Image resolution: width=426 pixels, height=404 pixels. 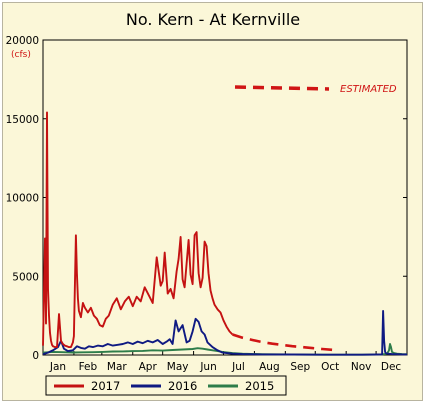 What do you see at coordinates (117, 367) in the screenshot?
I see `x-tick-label: Mar` at bounding box center [117, 367].